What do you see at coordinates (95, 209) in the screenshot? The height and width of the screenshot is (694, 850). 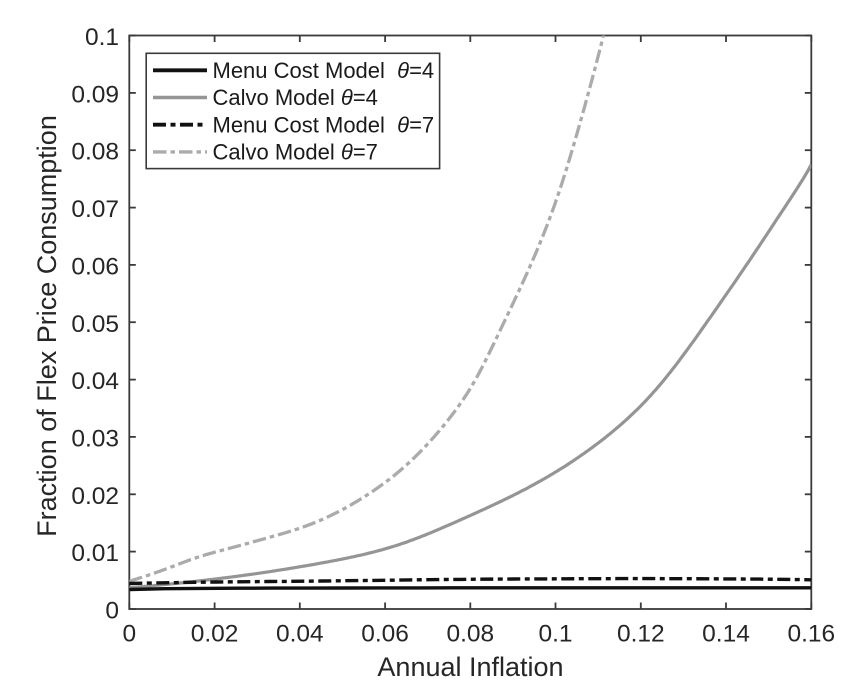 I see `svg-text: 0.07` at bounding box center [95, 209].